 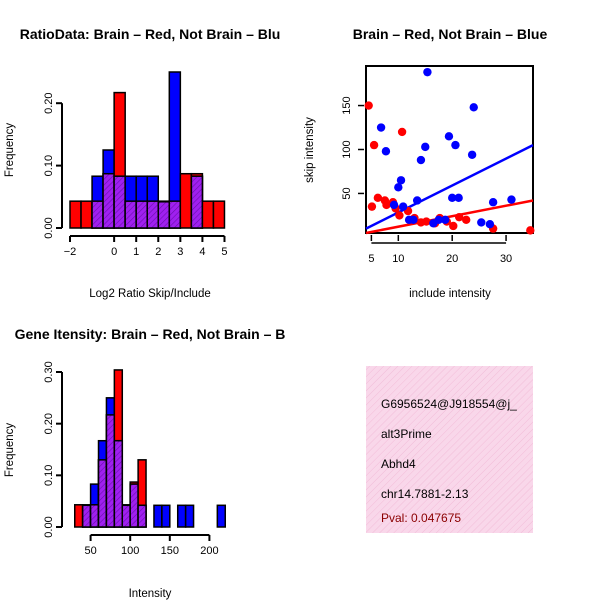 What do you see at coordinates (150, 594) in the screenshot?
I see `gene-xlabel: Intensity` at bounding box center [150, 594].